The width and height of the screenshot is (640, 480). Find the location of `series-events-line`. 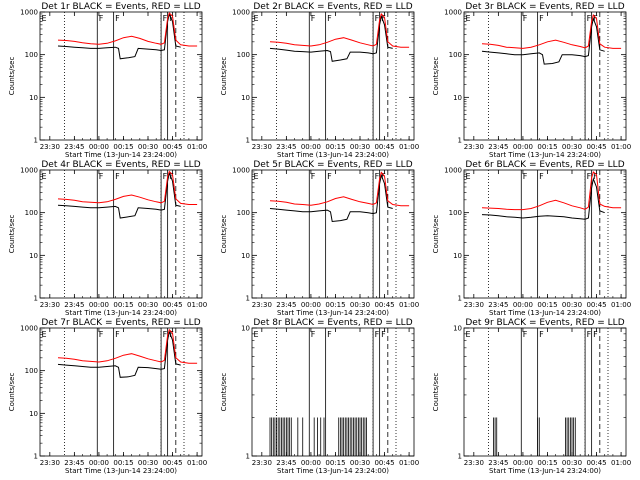

series-events-line is located at coordinates (331, 38).